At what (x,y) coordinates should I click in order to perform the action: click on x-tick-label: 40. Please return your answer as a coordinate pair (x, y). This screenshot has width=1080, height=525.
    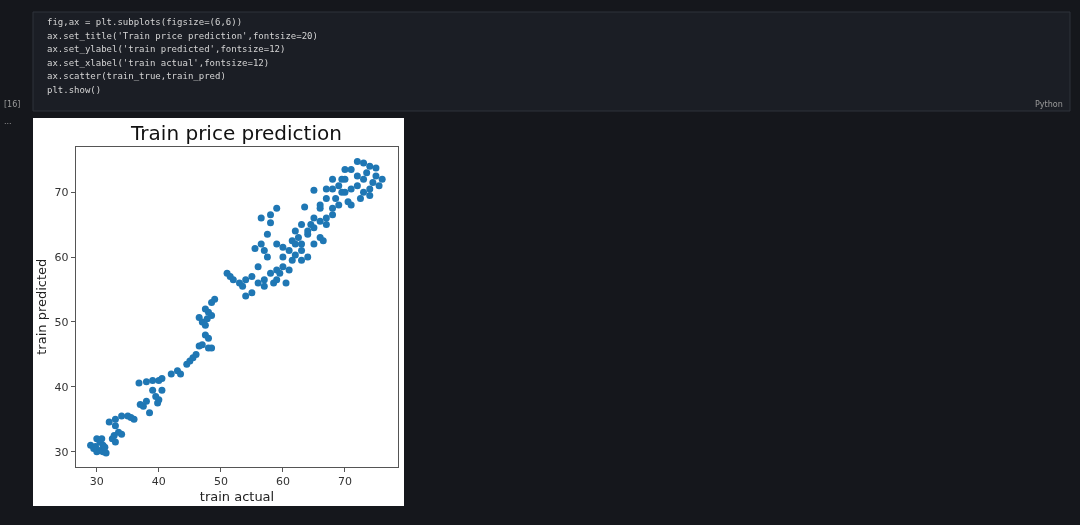
    Looking at the image, I should click on (158, 481).